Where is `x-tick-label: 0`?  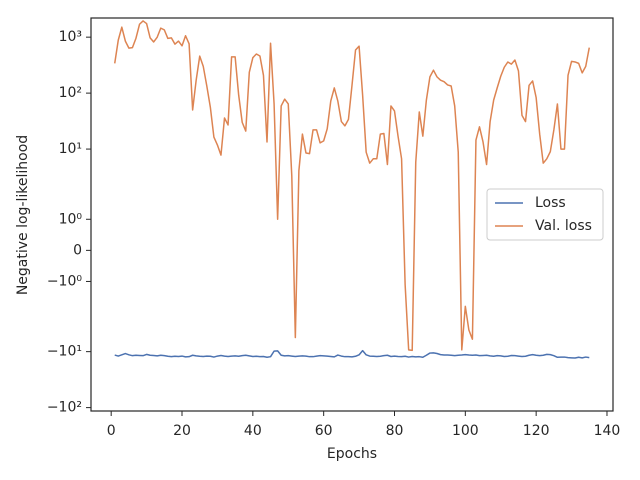
x-tick-label: 0 is located at coordinates (111, 431).